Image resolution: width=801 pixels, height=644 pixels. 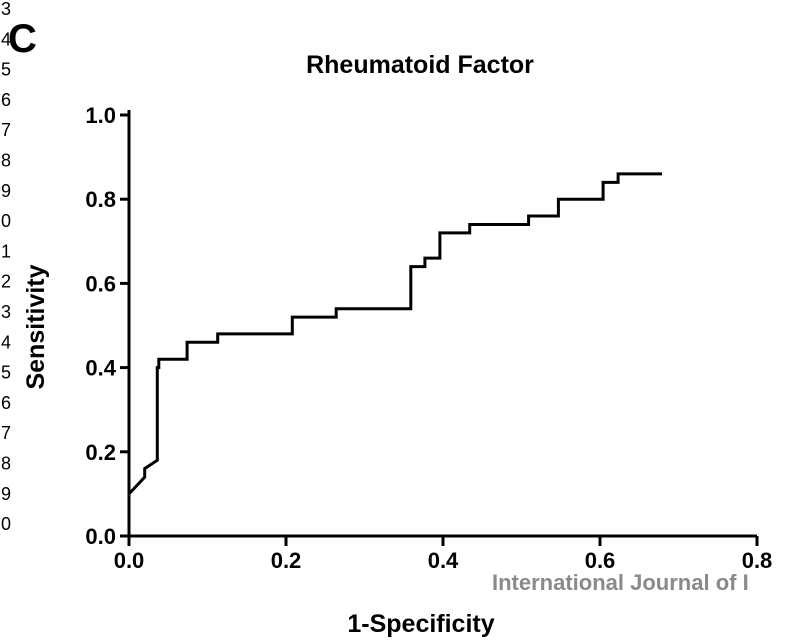 What do you see at coordinates (100, 452) in the screenshot?
I see `y-tick-label: 0.2` at bounding box center [100, 452].